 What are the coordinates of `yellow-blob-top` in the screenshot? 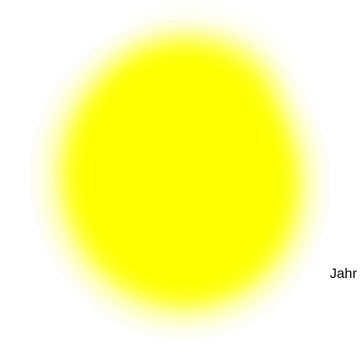 It's located at (193, 95).